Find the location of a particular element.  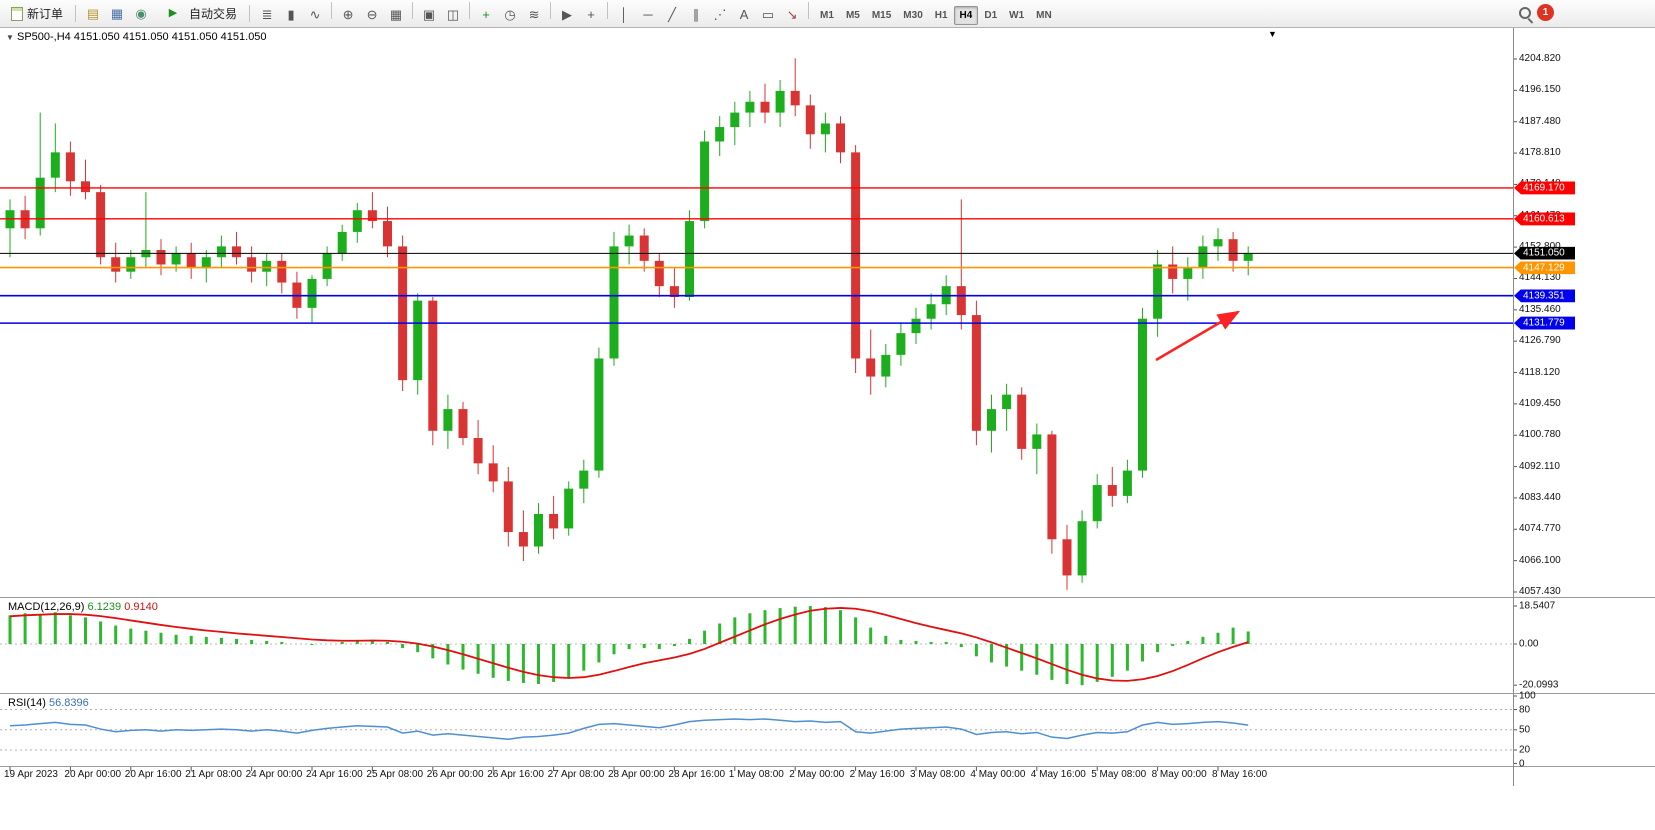

vertical-line-icon: │ is located at coordinates (624, 15).